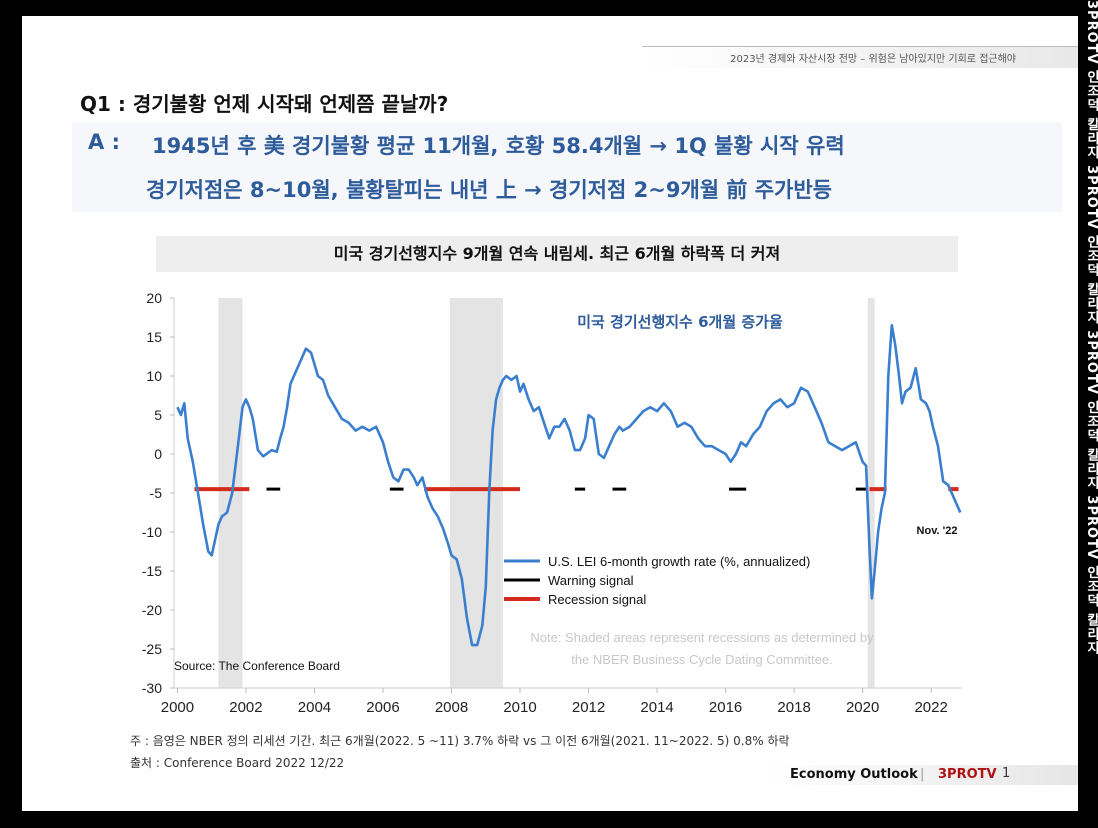  What do you see at coordinates (156, 493) in the screenshot?
I see `y-tick-label: -5` at bounding box center [156, 493].